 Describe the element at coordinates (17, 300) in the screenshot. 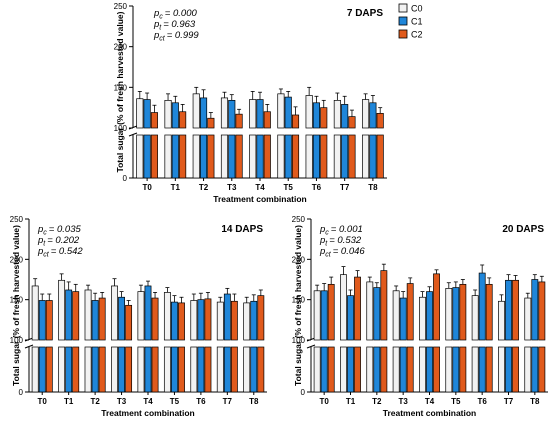

I see `y-tick-label: 150` at that location.